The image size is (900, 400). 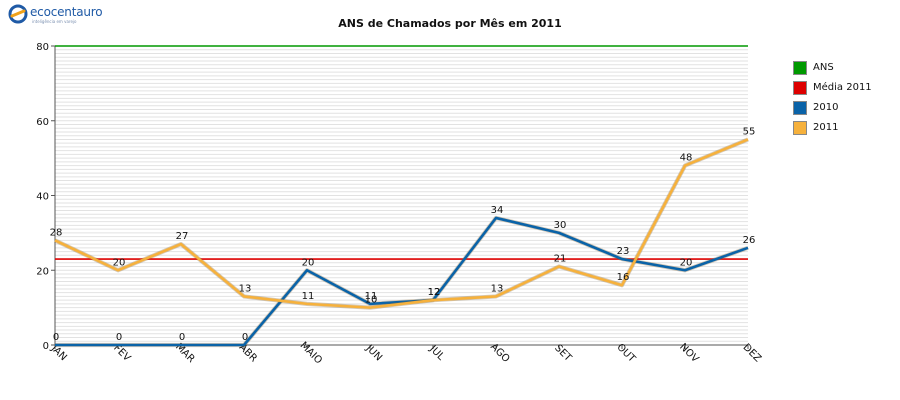 What do you see at coordinates (56, 232) in the screenshot?
I see `data-label: 28` at bounding box center [56, 232].